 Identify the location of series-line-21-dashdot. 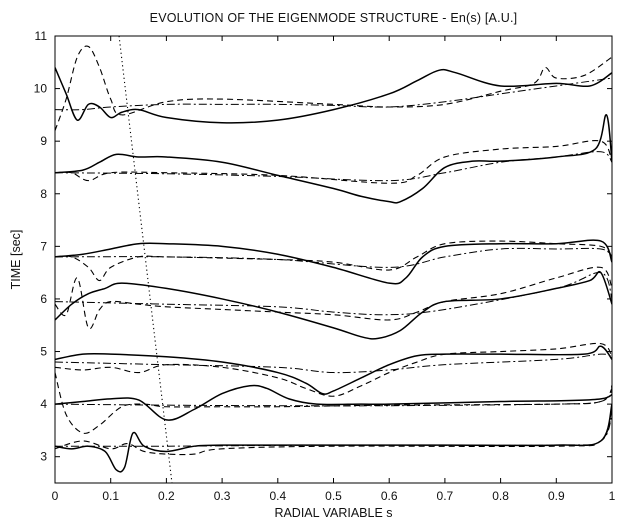
(333, 94).